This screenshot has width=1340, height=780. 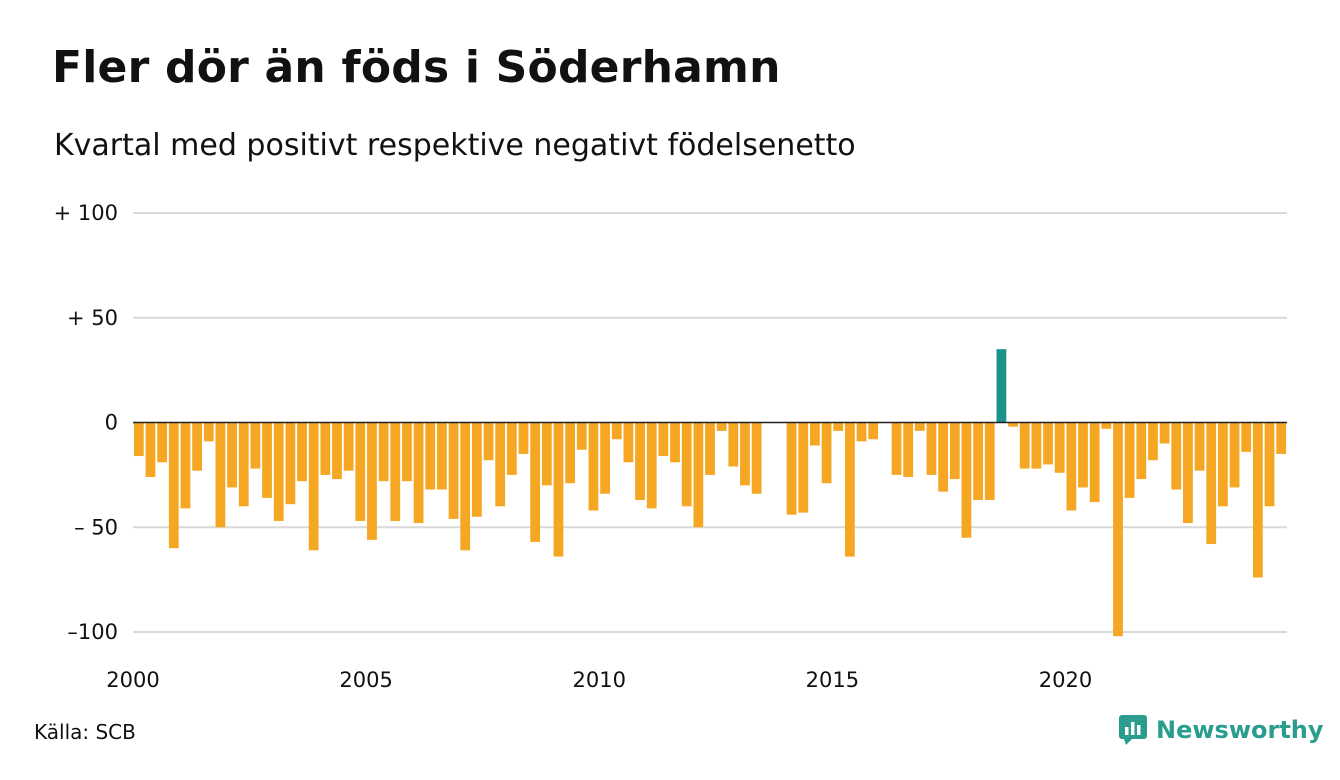 What do you see at coordinates (132, 680) in the screenshot?
I see `x-tick-label: 2000` at bounding box center [132, 680].